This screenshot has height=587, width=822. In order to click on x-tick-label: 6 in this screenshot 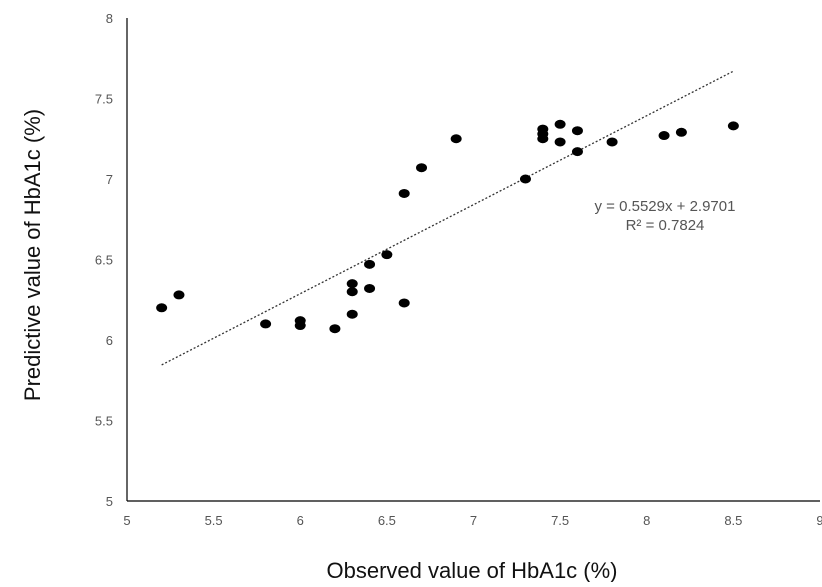, I will do `click(300, 520)`.